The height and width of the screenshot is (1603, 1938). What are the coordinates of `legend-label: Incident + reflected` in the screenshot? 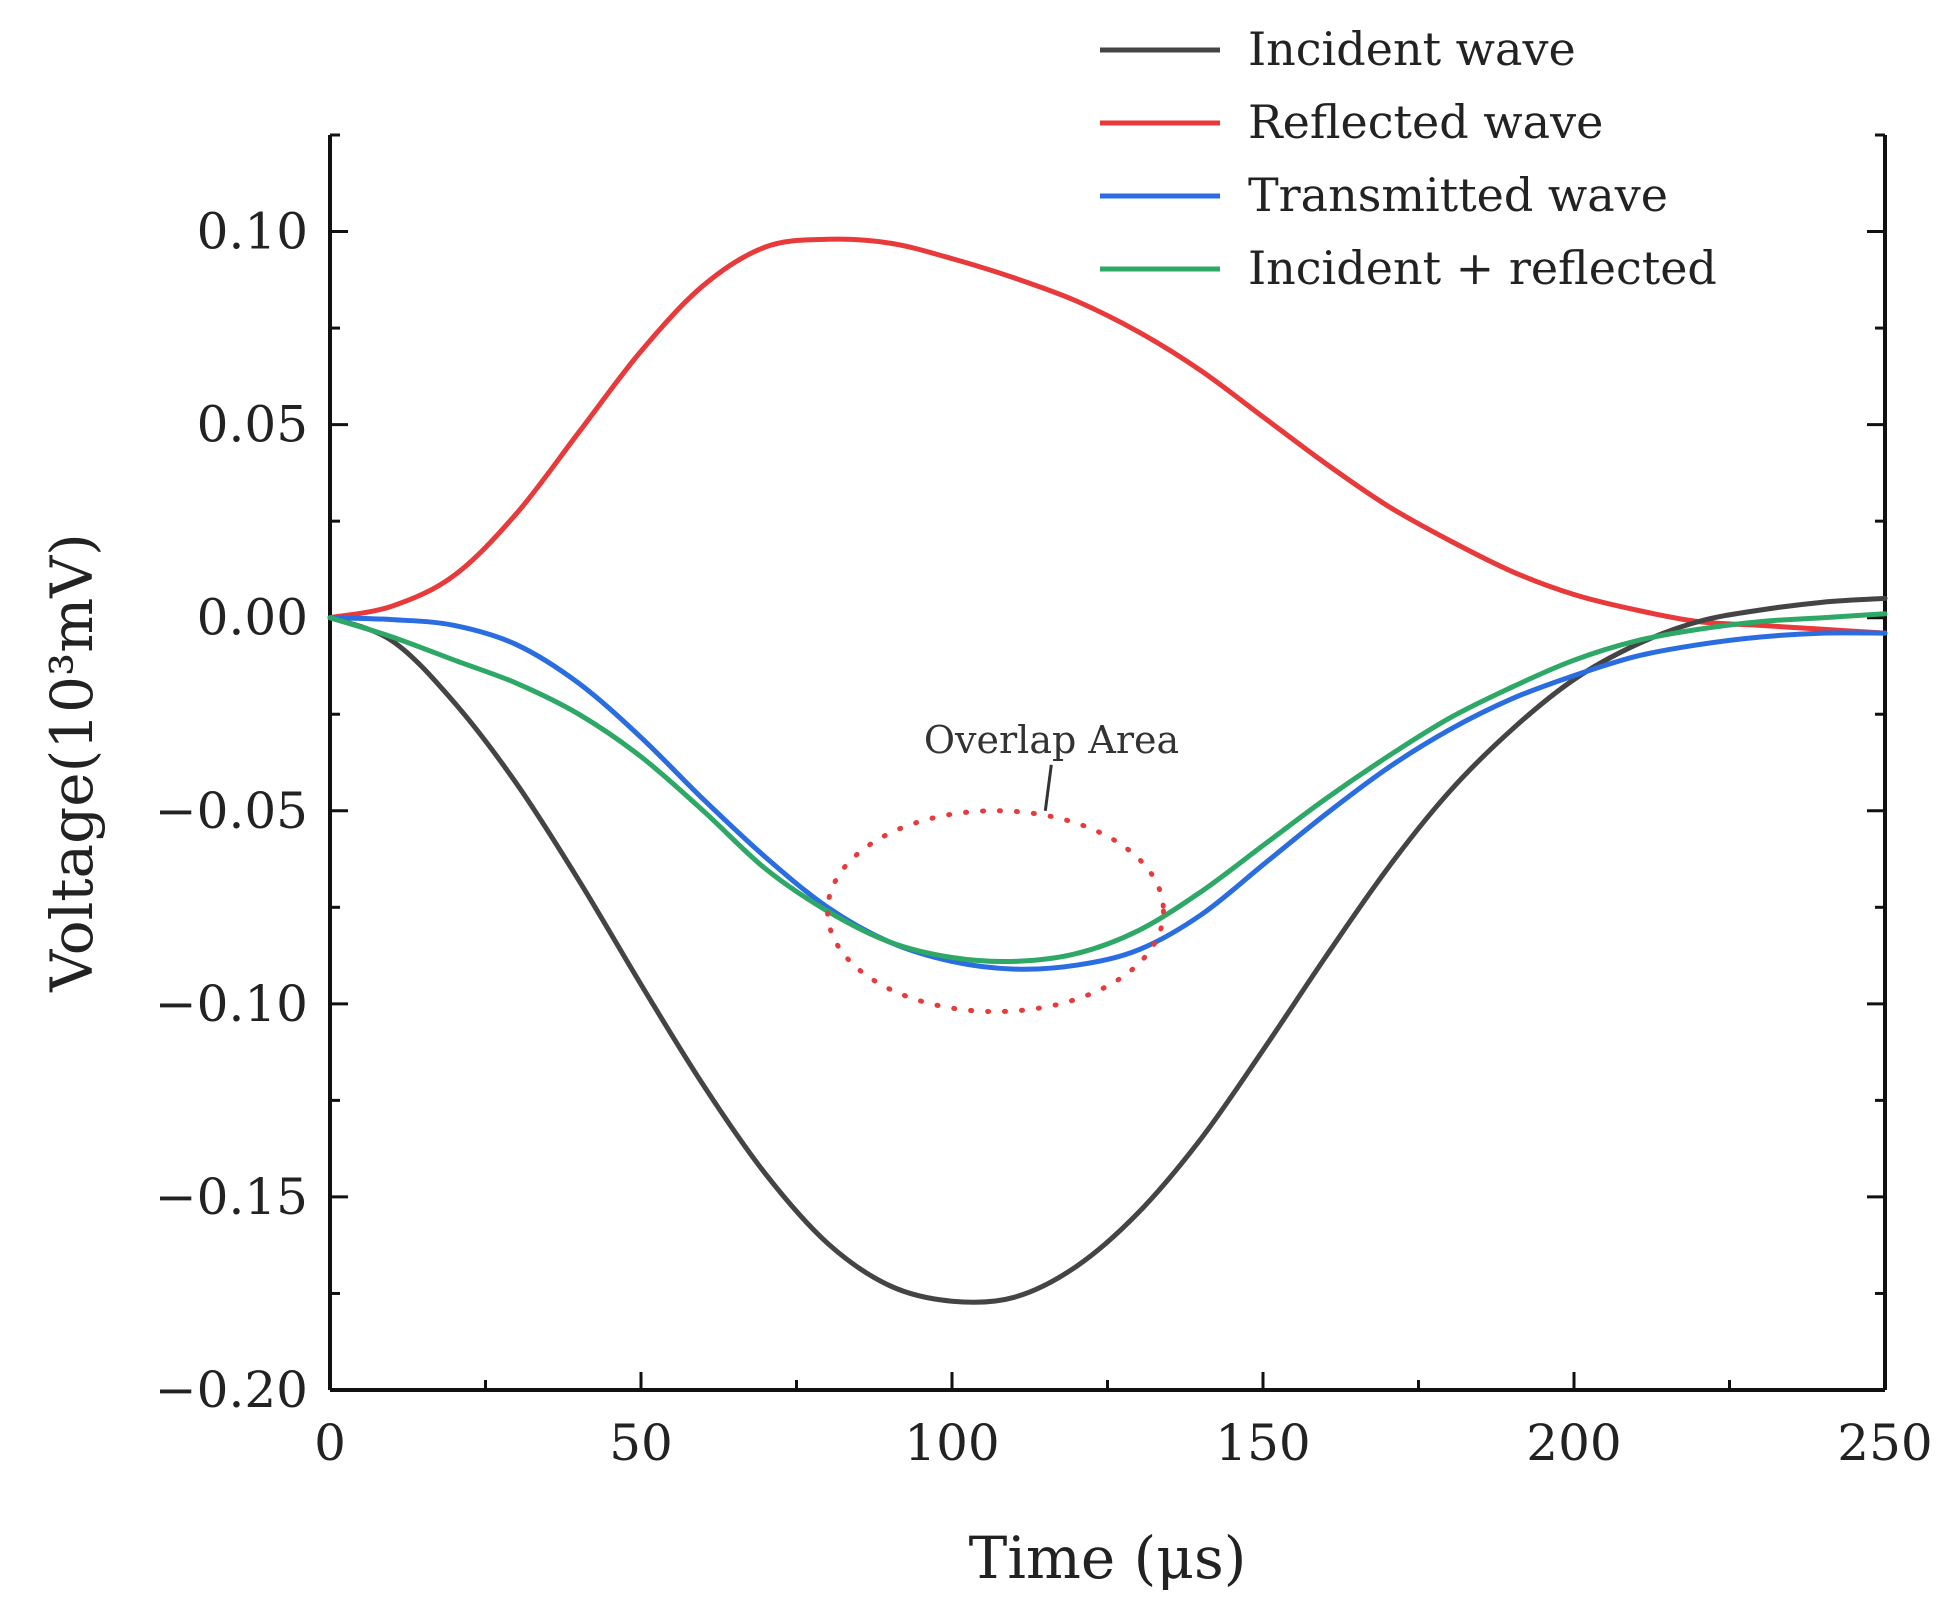 It's located at (1482, 268).